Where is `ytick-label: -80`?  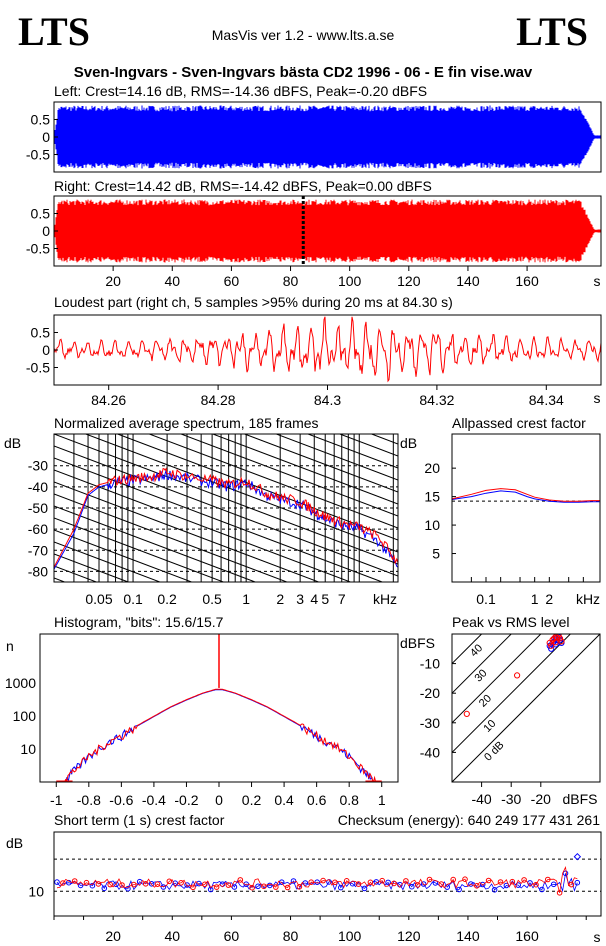 ytick-label: -80 is located at coordinates (38, 571).